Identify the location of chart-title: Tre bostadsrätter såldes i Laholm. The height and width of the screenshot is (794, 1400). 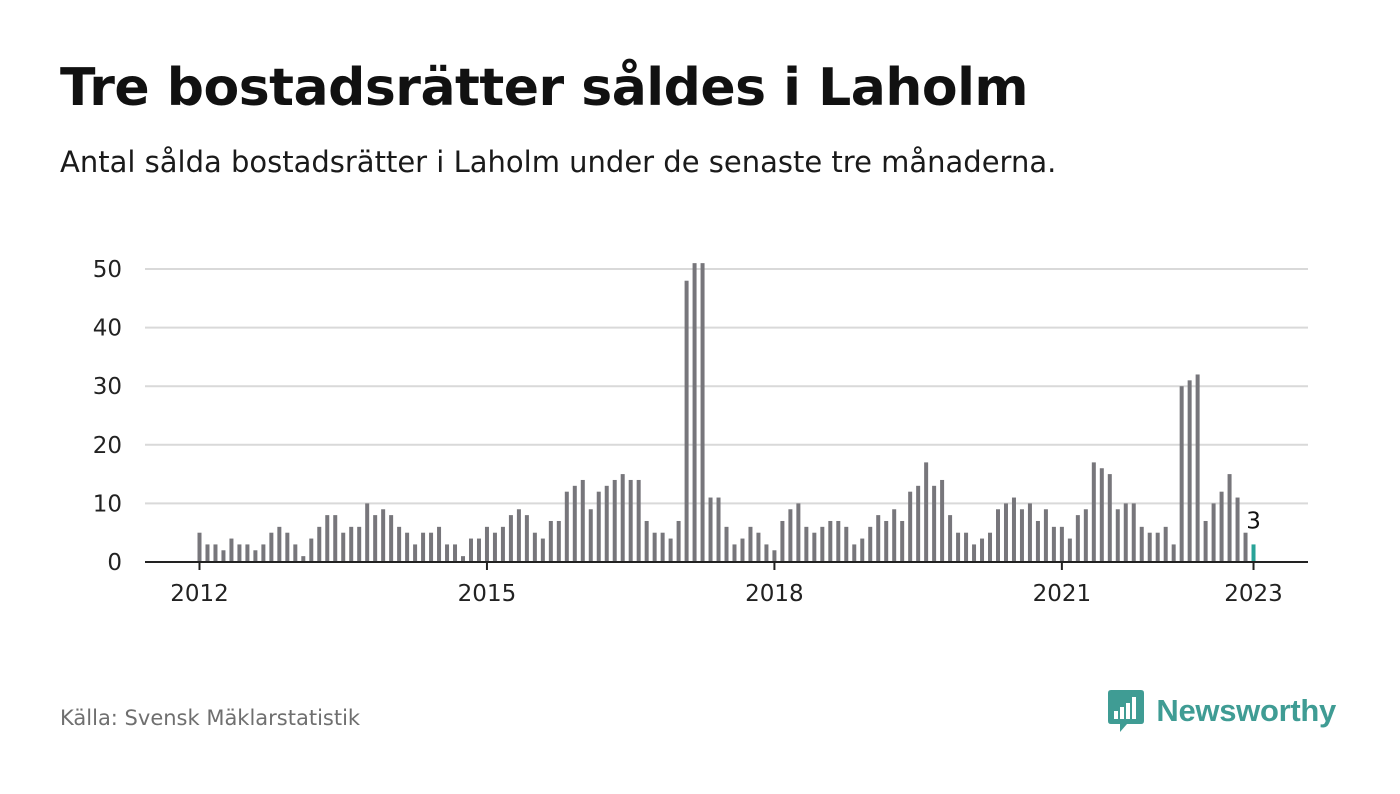
(544, 88).